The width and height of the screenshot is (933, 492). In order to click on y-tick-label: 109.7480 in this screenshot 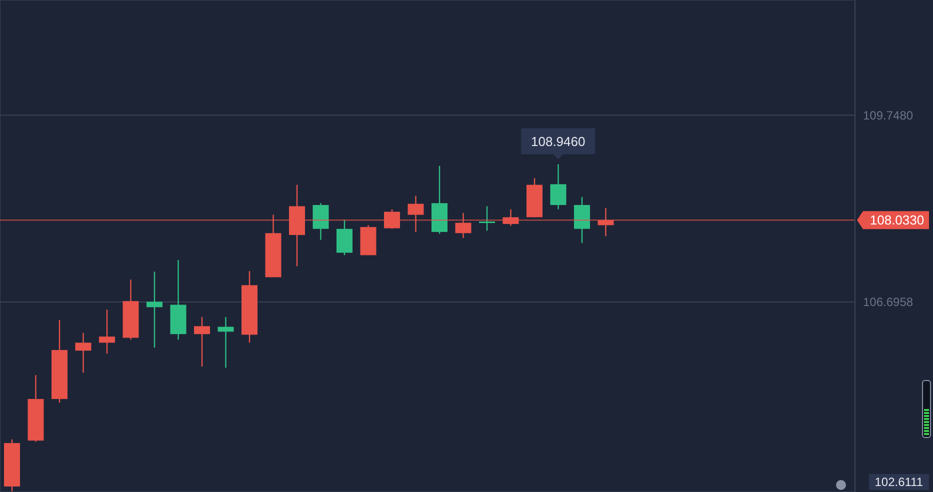, I will do `click(888, 115)`.